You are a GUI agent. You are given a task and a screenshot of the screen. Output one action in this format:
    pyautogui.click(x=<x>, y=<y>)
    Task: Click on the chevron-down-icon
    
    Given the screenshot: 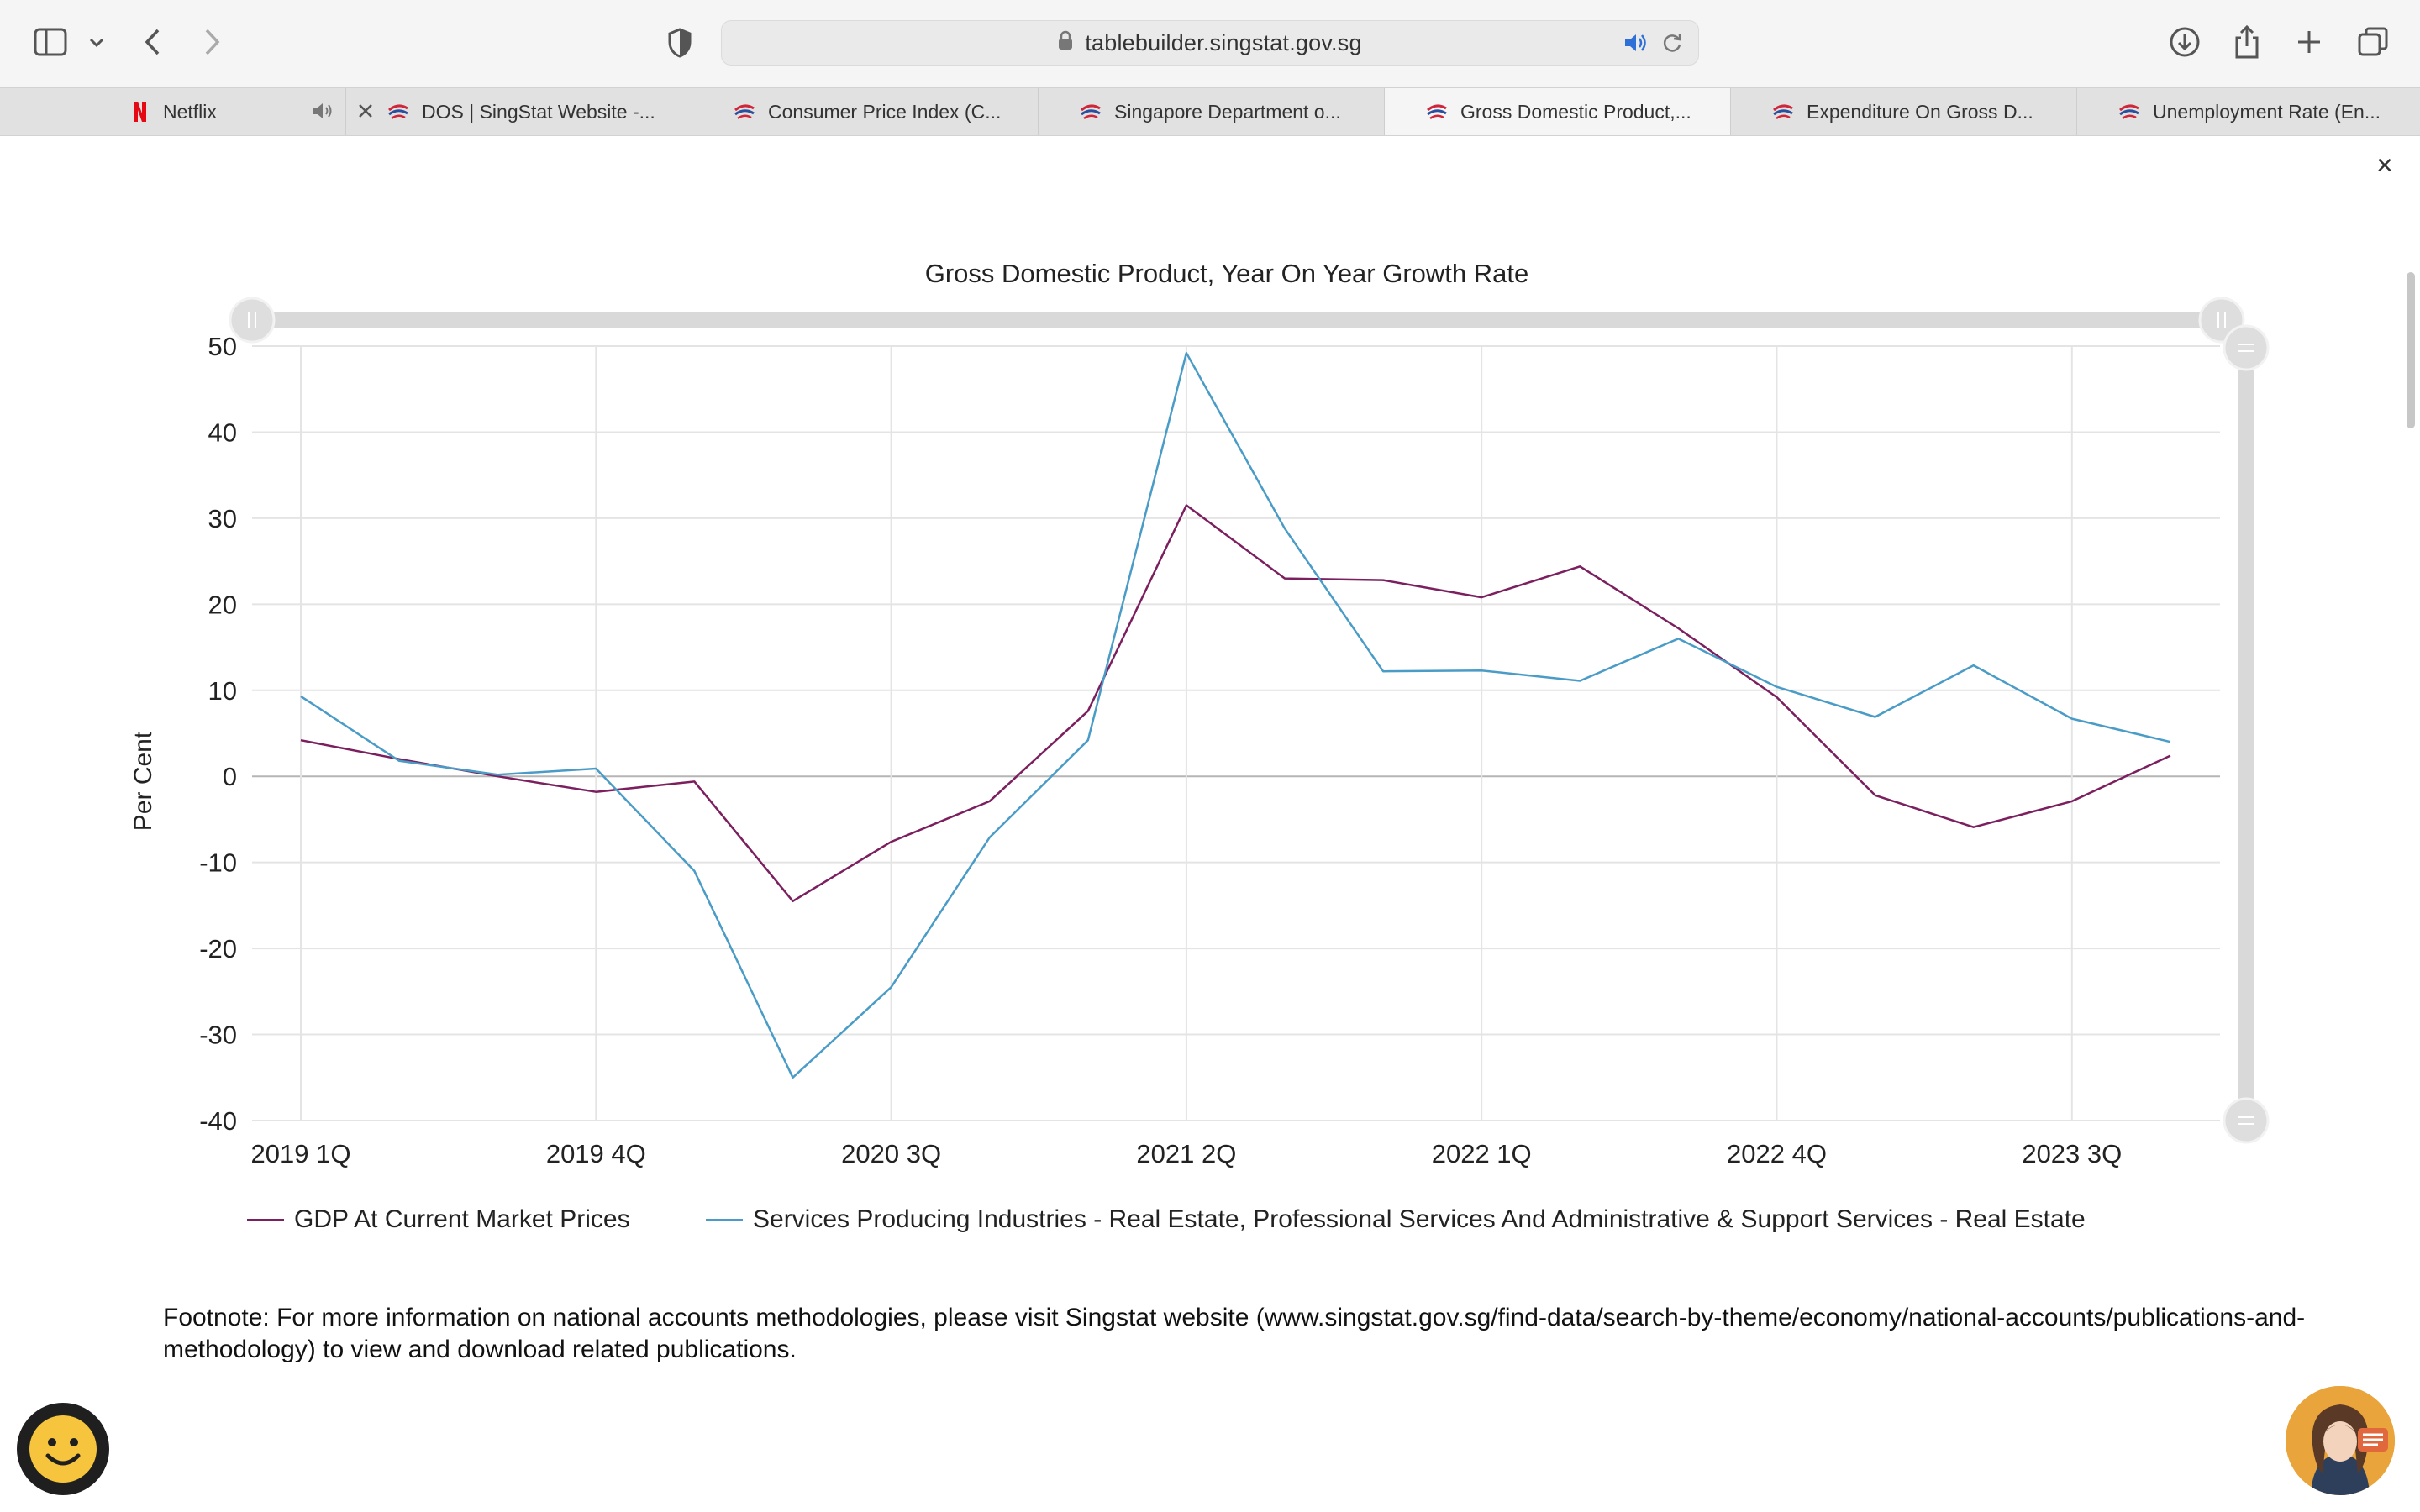 What is the action you would take?
    pyautogui.click(x=97, y=43)
    